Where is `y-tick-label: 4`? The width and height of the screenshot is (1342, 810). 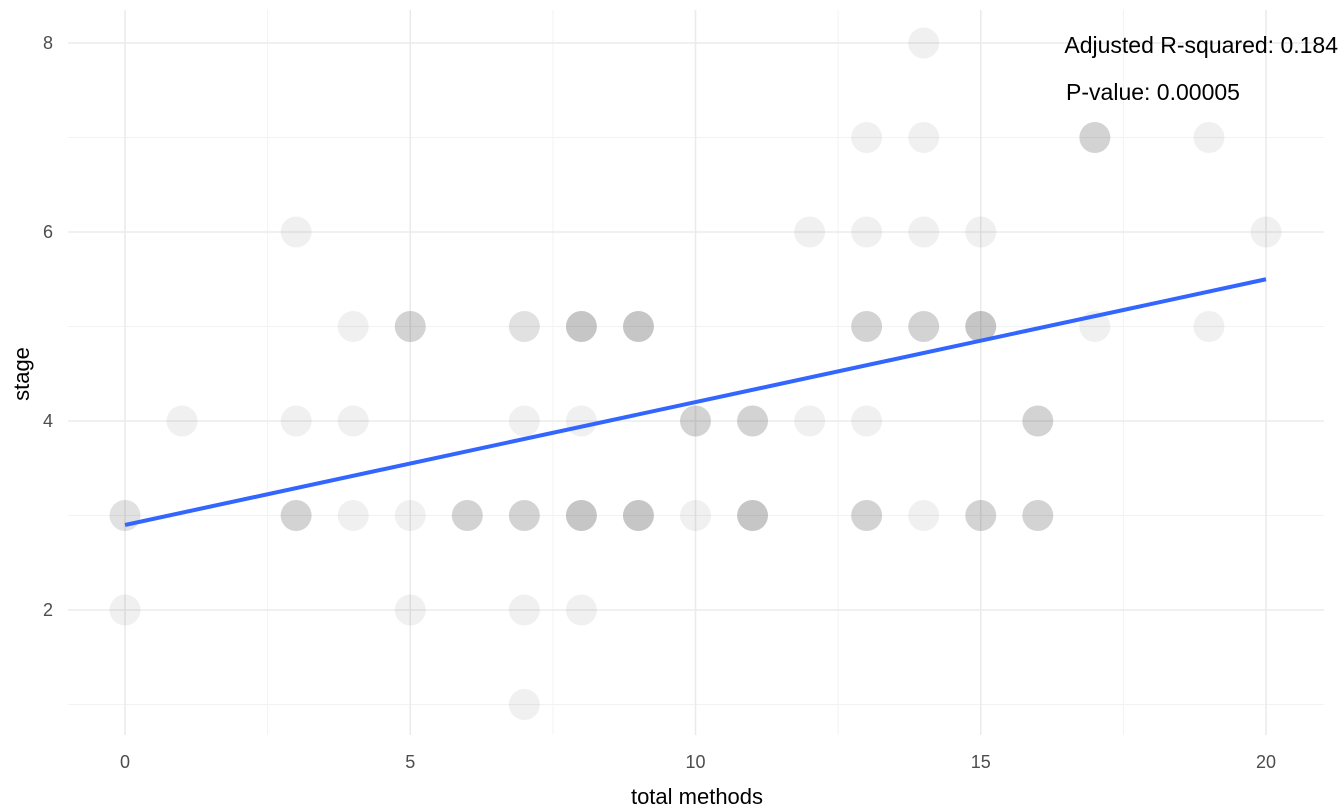 y-tick-label: 4 is located at coordinates (48, 421).